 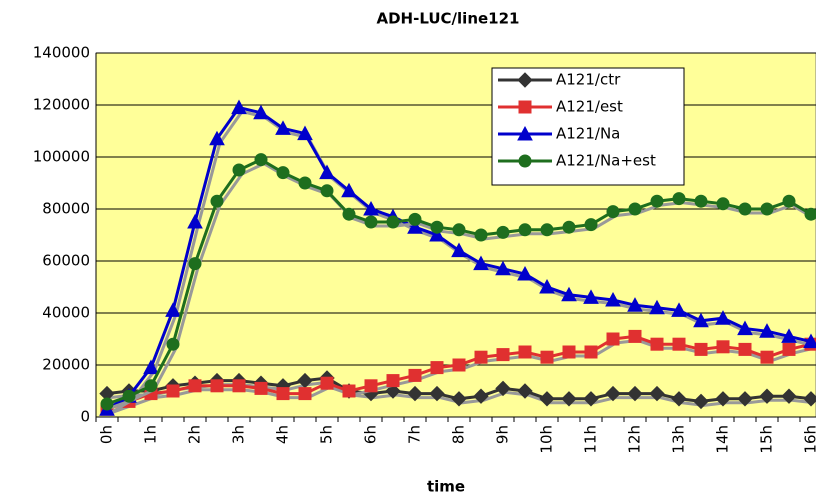 I want to click on x-tick-label: 6h, so click(x=371, y=434).